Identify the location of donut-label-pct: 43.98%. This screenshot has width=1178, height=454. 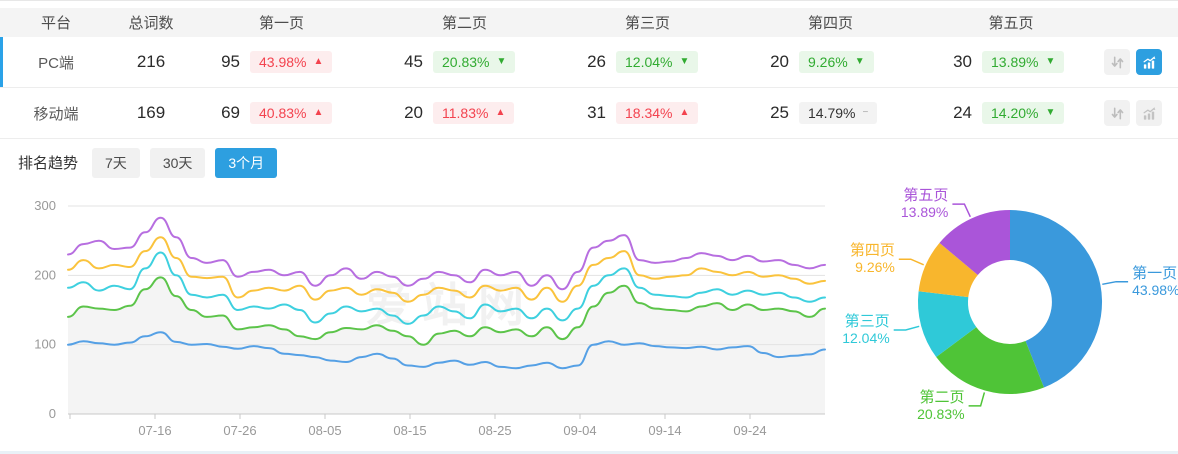
(1155, 289).